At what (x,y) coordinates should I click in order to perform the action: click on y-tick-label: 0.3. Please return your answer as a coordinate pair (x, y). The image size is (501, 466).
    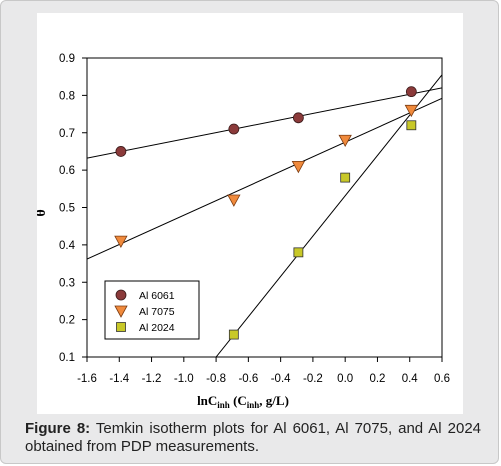
    Looking at the image, I should click on (67, 283).